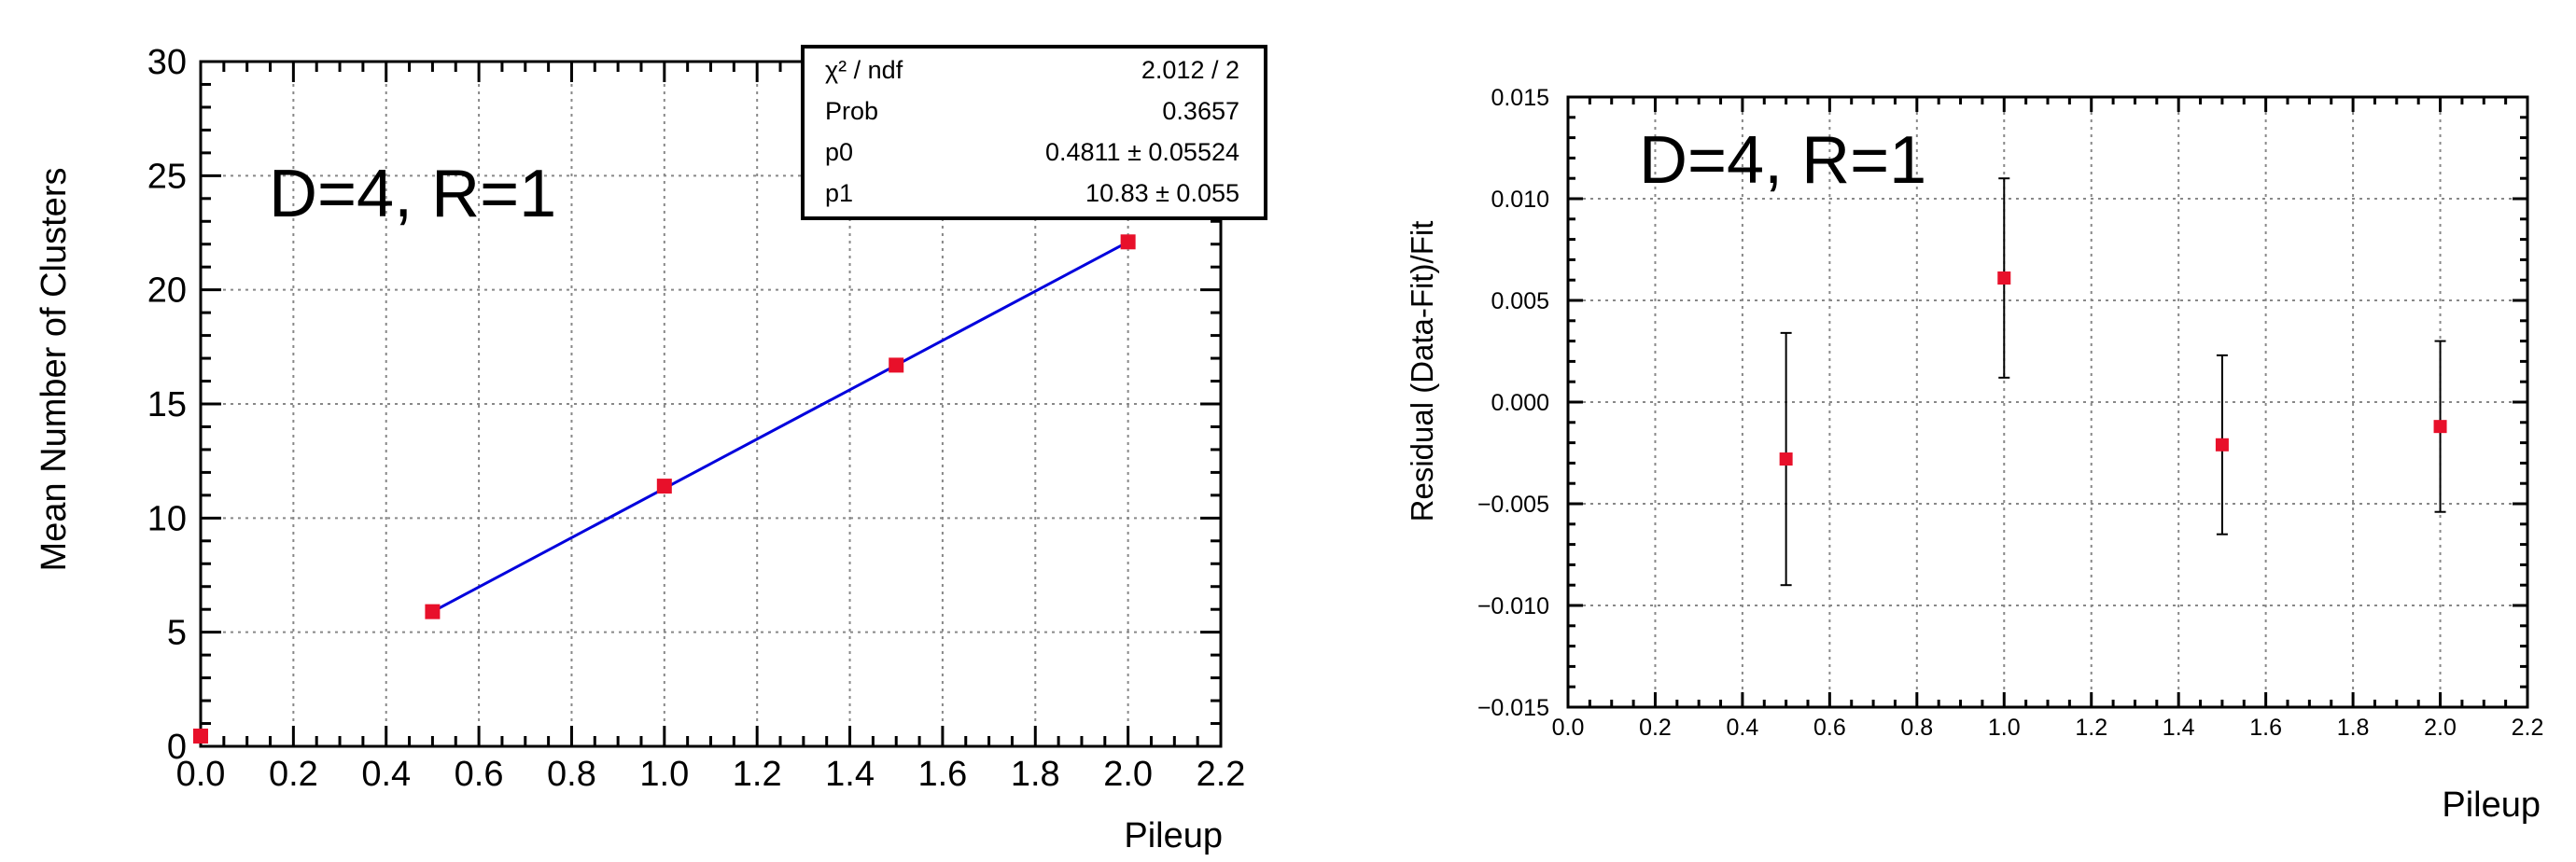  What do you see at coordinates (851, 111) in the screenshot?
I see `stats-label: Prob` at bounding box center [851, 111].